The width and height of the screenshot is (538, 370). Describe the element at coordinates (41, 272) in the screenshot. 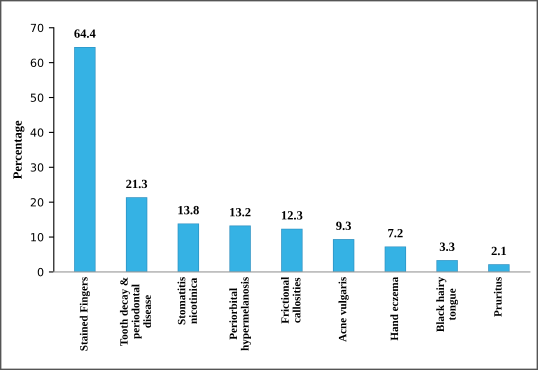

I see `y-tick-label: 0` at that location.